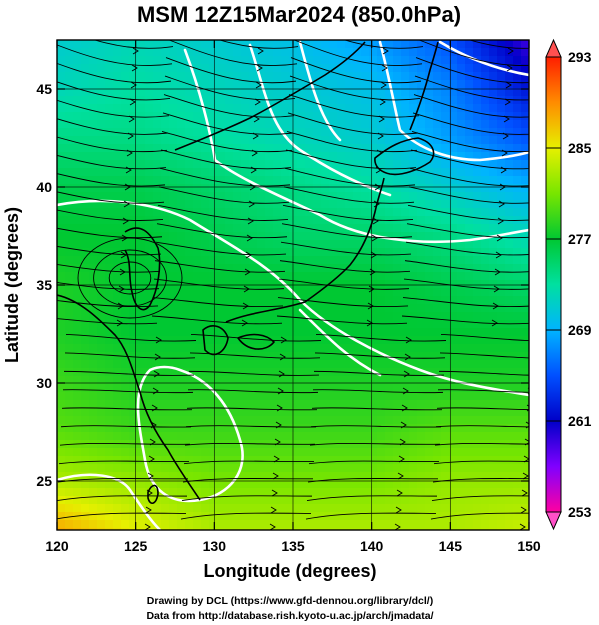 The width and height of the screenshot is (599, 625). What do you see at coordinates (580, 239) in the screenshot?
I see `colorbar-tick-label: 277` at bounding box center [580, 239].